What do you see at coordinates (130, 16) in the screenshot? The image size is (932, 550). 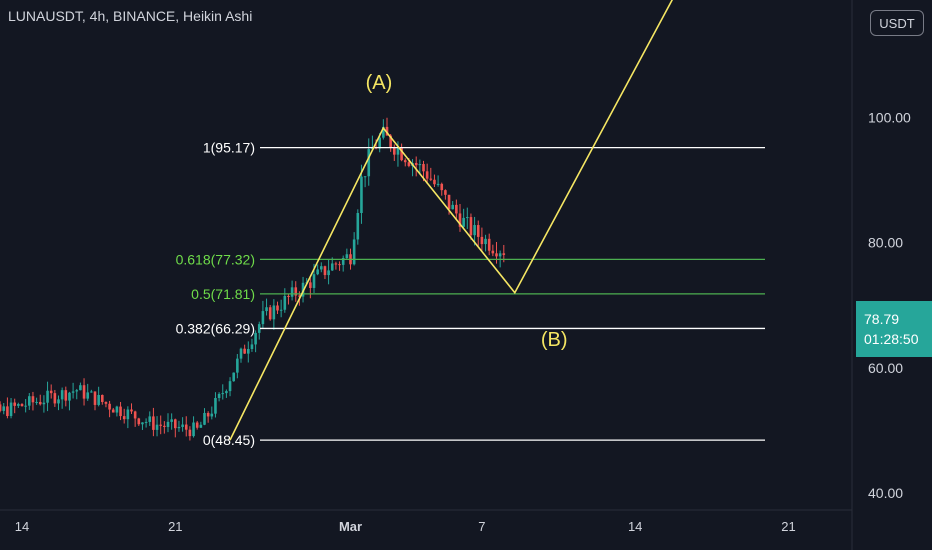 I see `symbol-title: LUNAUSDT, 4h, BINANCE, Heikin Ashi` at bounding box center [130, 16].